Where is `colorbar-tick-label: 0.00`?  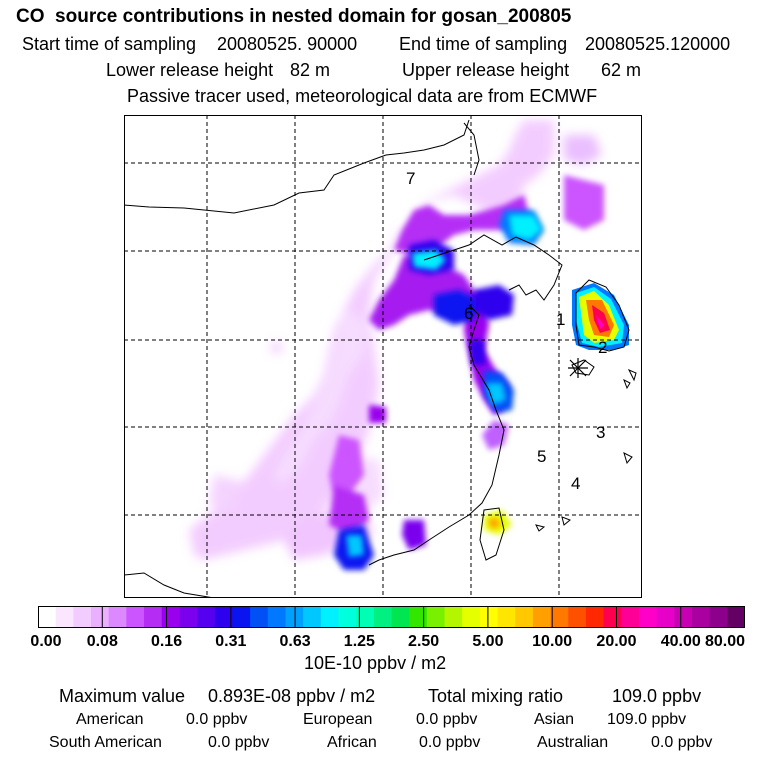 colorbar-tick-label: 0.00 is located at coordinates (46, 641).